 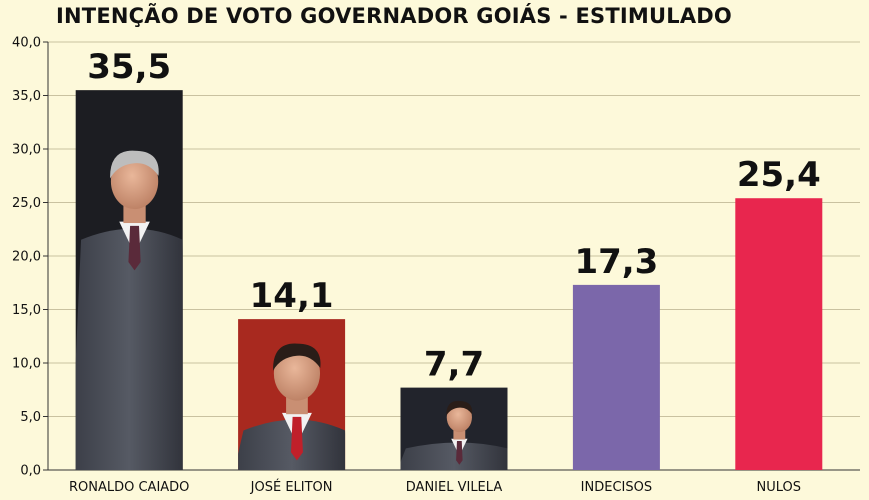 What do you see at coordinates (454, 365) in the screenshot?
I see `bar-value-label: 7,7` at bounding box center [454, 365].